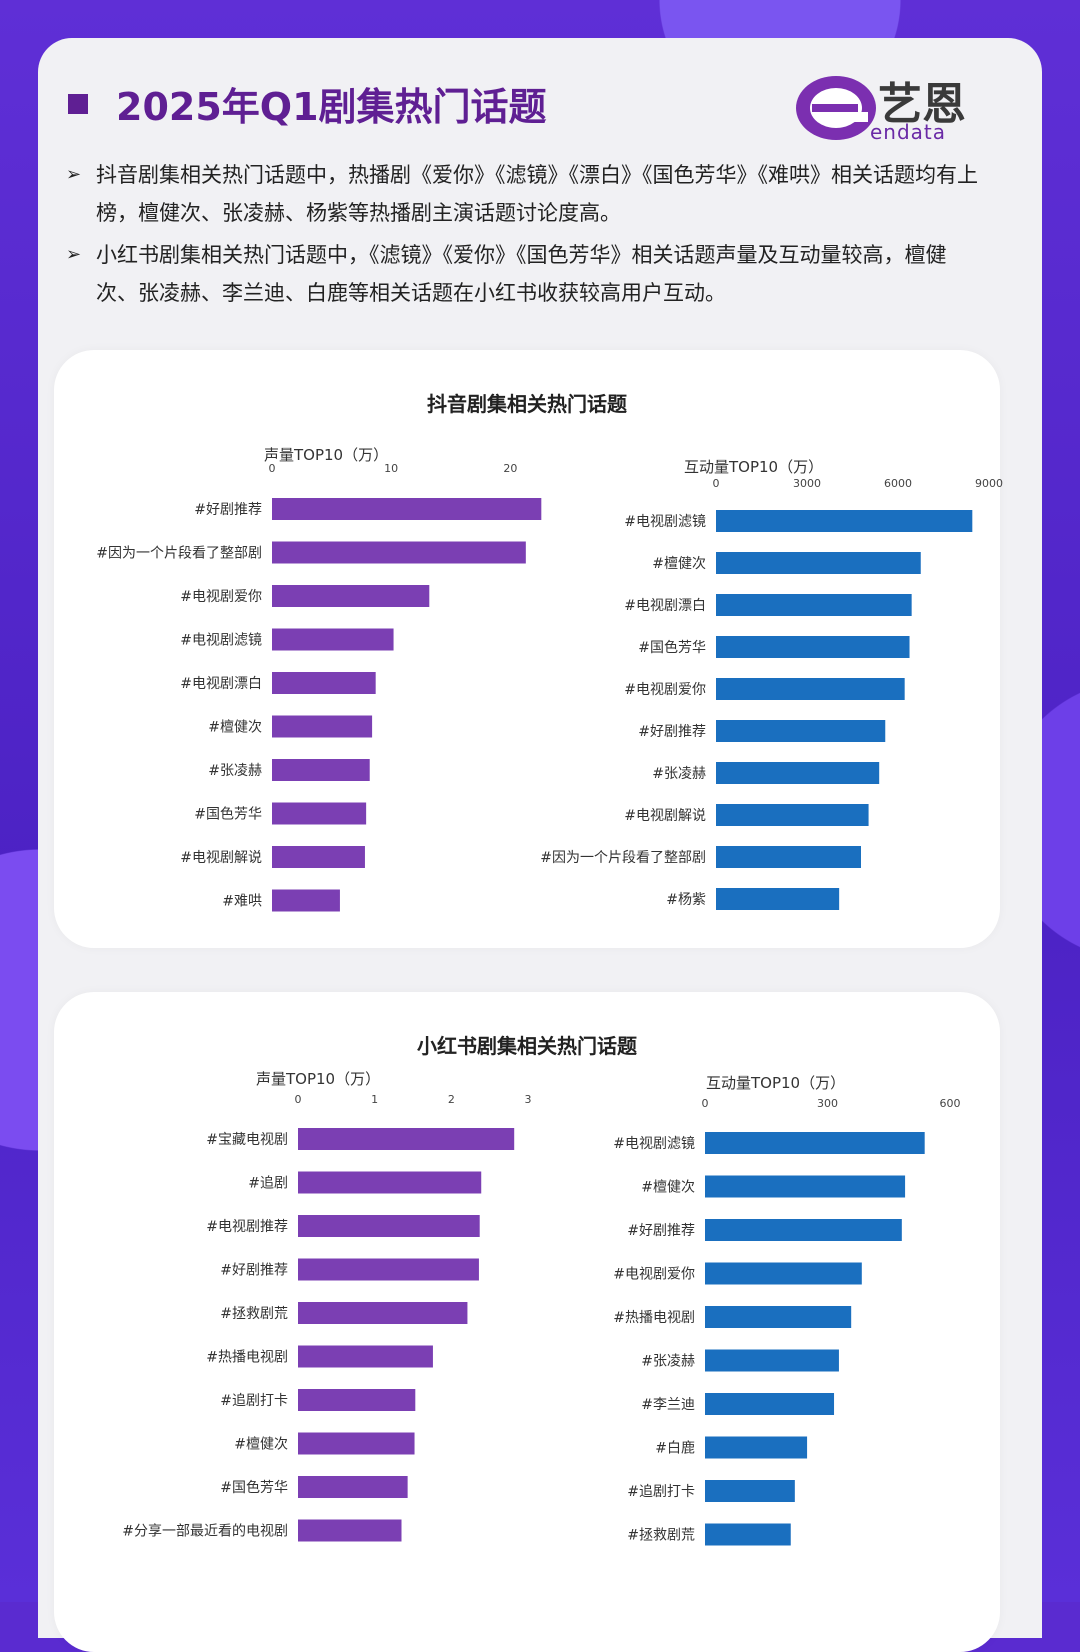  What do you see at coordinates (510, 468) in the screenshot?
I see `douyin-volume-tick-label: 20` at bounding box center [510, 468].